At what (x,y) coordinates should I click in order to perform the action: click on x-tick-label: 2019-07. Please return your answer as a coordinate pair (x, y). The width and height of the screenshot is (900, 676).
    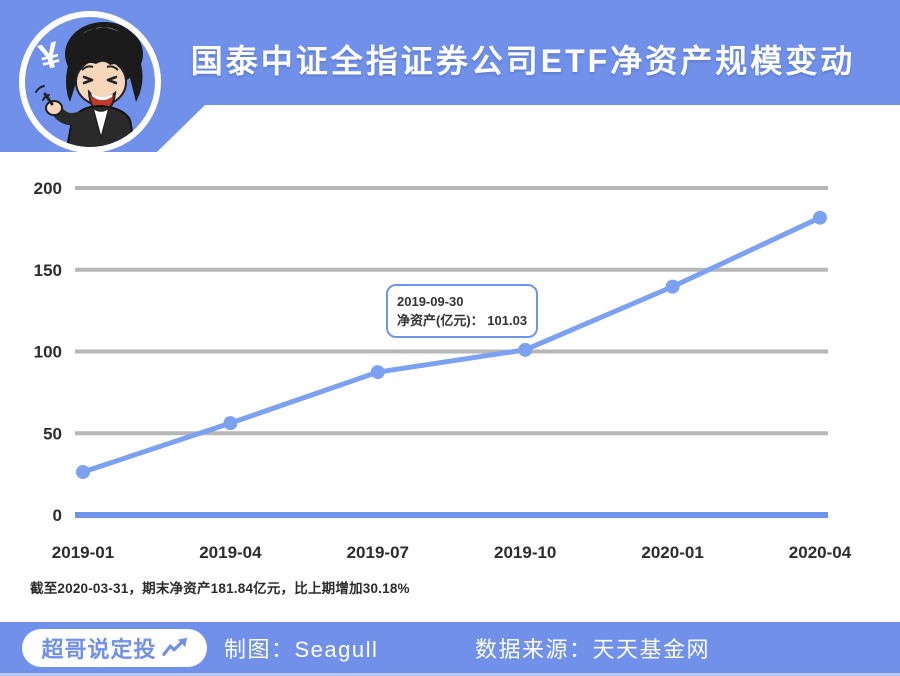
    Looking at the image, I should click on (378, 552).